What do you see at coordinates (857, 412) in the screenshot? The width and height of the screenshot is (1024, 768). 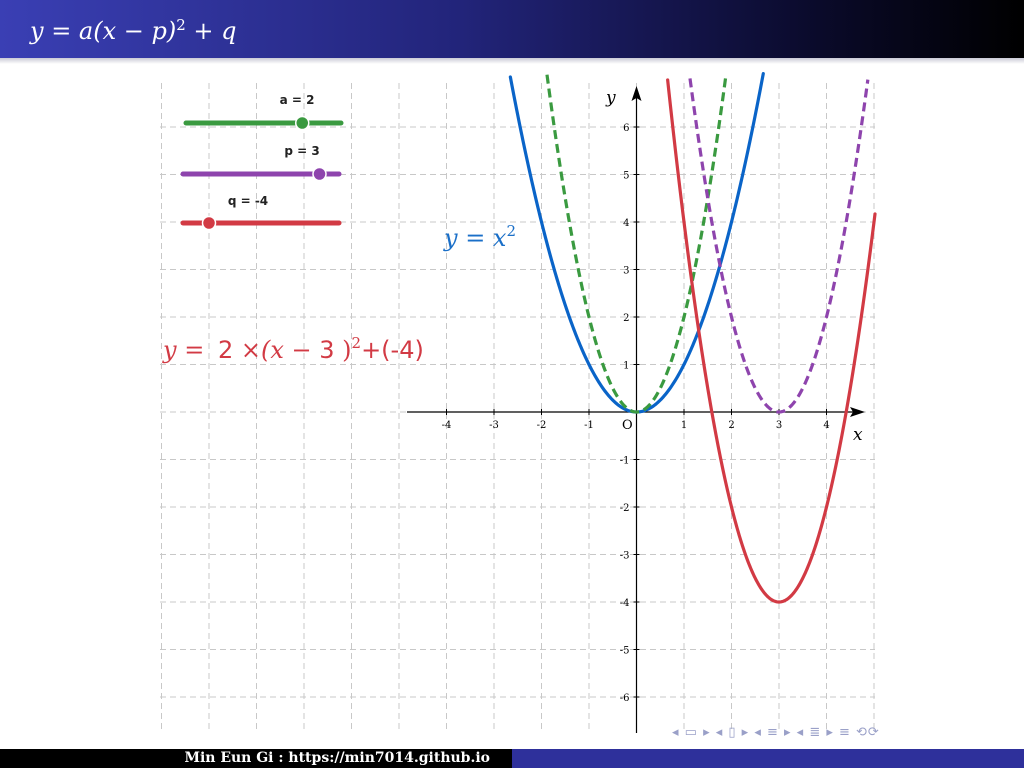 I see `x-axis-arrow` at bounding box center [857, 412].